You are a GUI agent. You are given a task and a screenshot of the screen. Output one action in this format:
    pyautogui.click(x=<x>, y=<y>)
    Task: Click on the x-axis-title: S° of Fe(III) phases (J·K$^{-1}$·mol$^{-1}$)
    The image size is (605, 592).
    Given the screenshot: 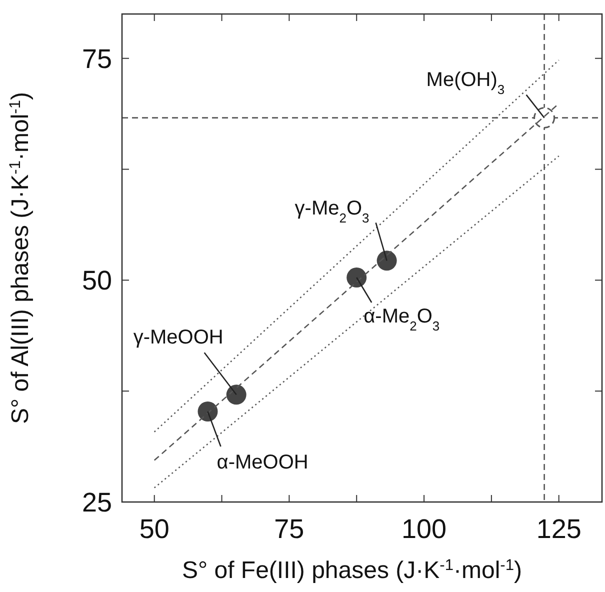 What is the action you would take?
    pyautogui.click(x=352, y=570)
    